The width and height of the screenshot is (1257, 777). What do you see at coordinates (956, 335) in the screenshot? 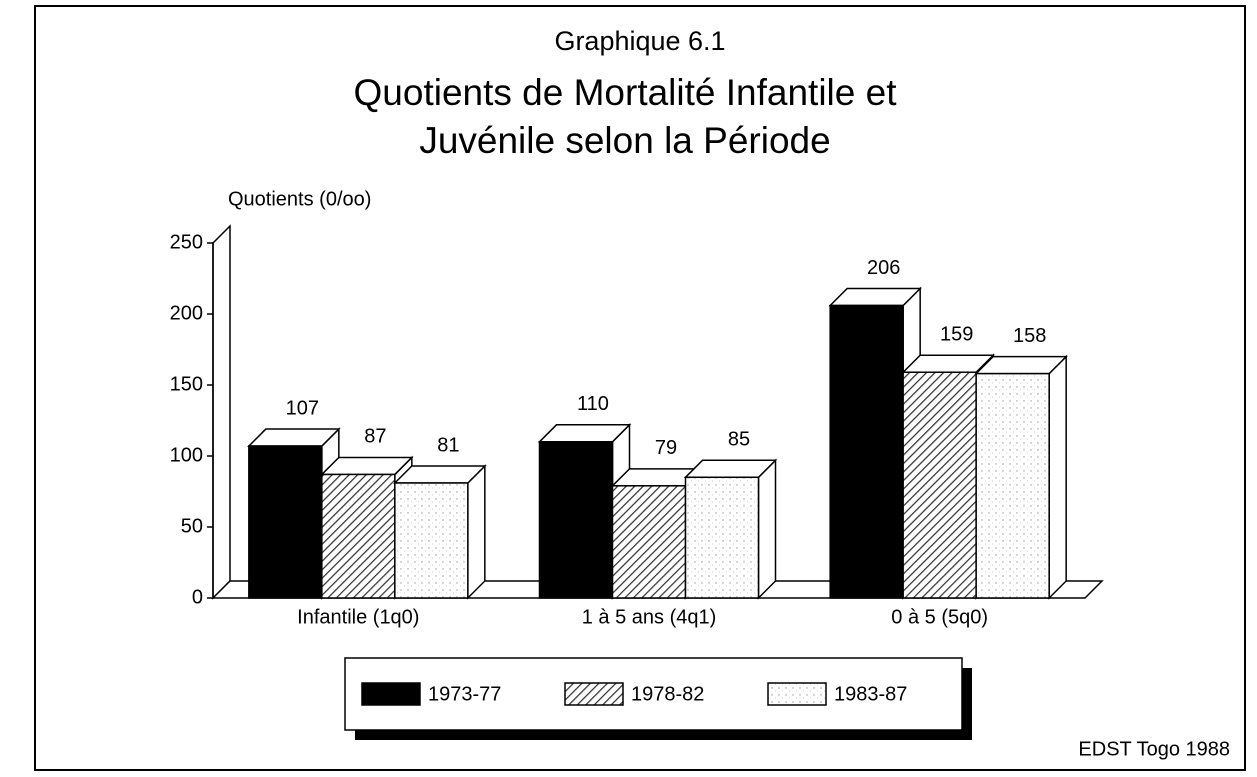
I see `value-label: 159` at bounding box center [956, 335].